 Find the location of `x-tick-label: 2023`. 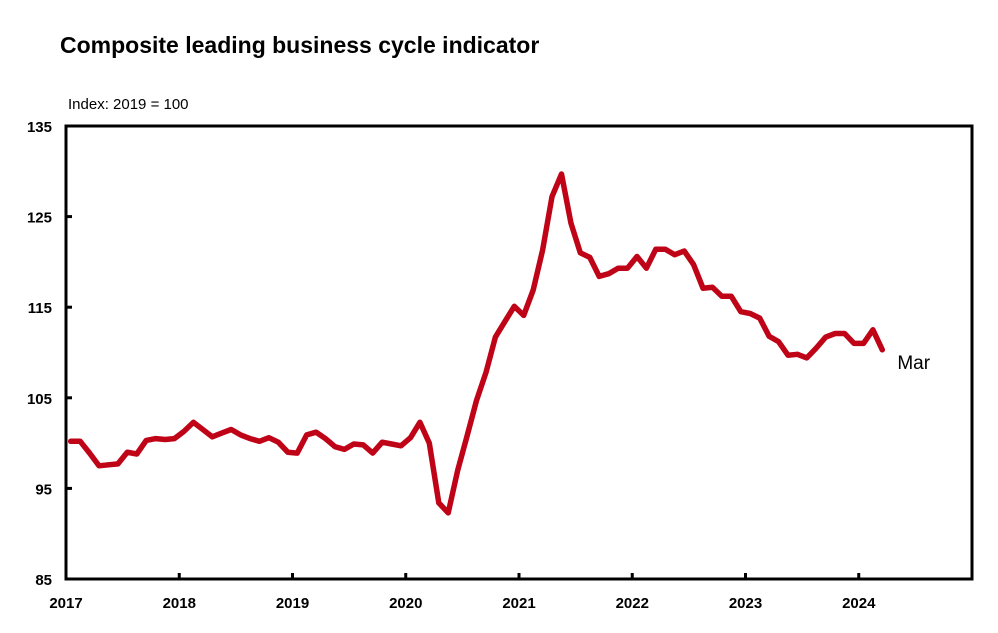

x-tick-label: 2023 is located at coordinates (745, 603).